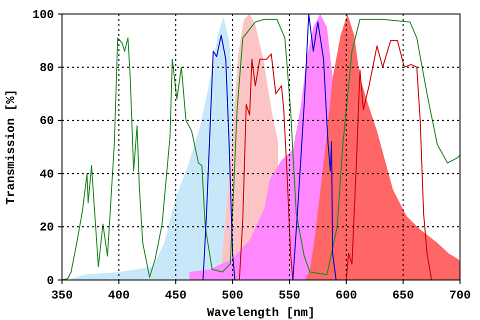 This screenshot has width=480, height=320. What do you see at coordinates (47, 174) in the screenshot?
I see `y-tick-label: 40` at bounding box center [47, 174].